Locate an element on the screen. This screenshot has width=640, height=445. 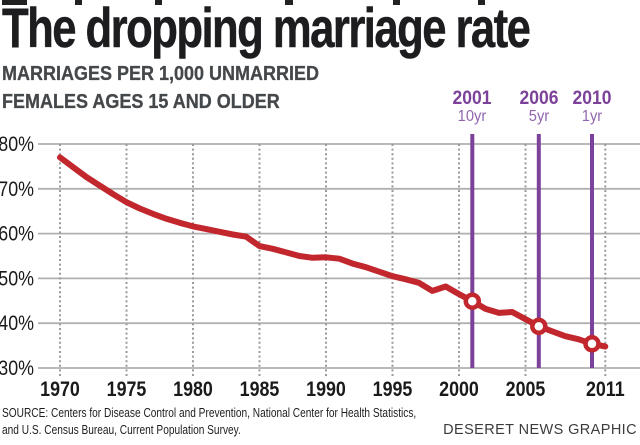
milestone-duration-label: 1yr is located at coordinates (592, 116).